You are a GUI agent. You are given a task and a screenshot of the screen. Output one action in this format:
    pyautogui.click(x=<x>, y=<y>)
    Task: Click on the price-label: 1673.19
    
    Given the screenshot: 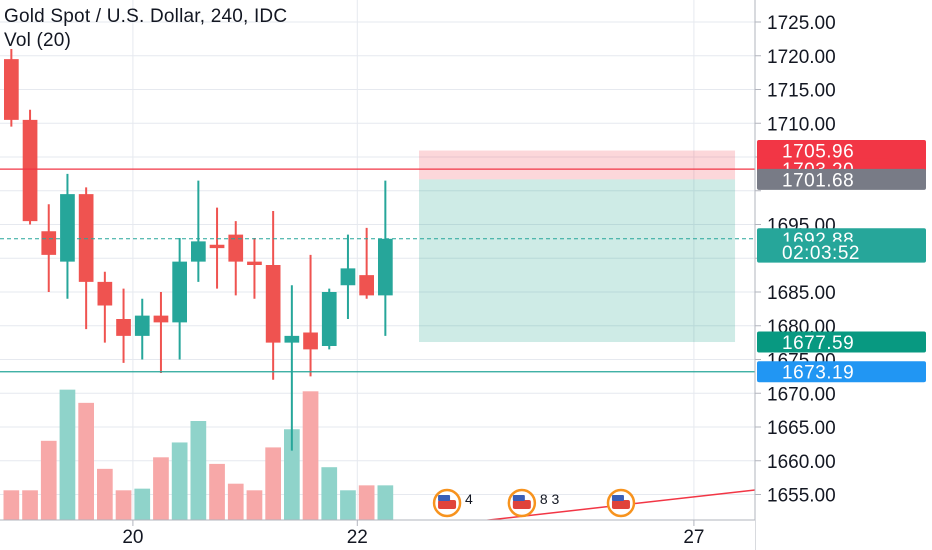 What is the action you would take?
    pyautogui.click(x=841, y=372)
    